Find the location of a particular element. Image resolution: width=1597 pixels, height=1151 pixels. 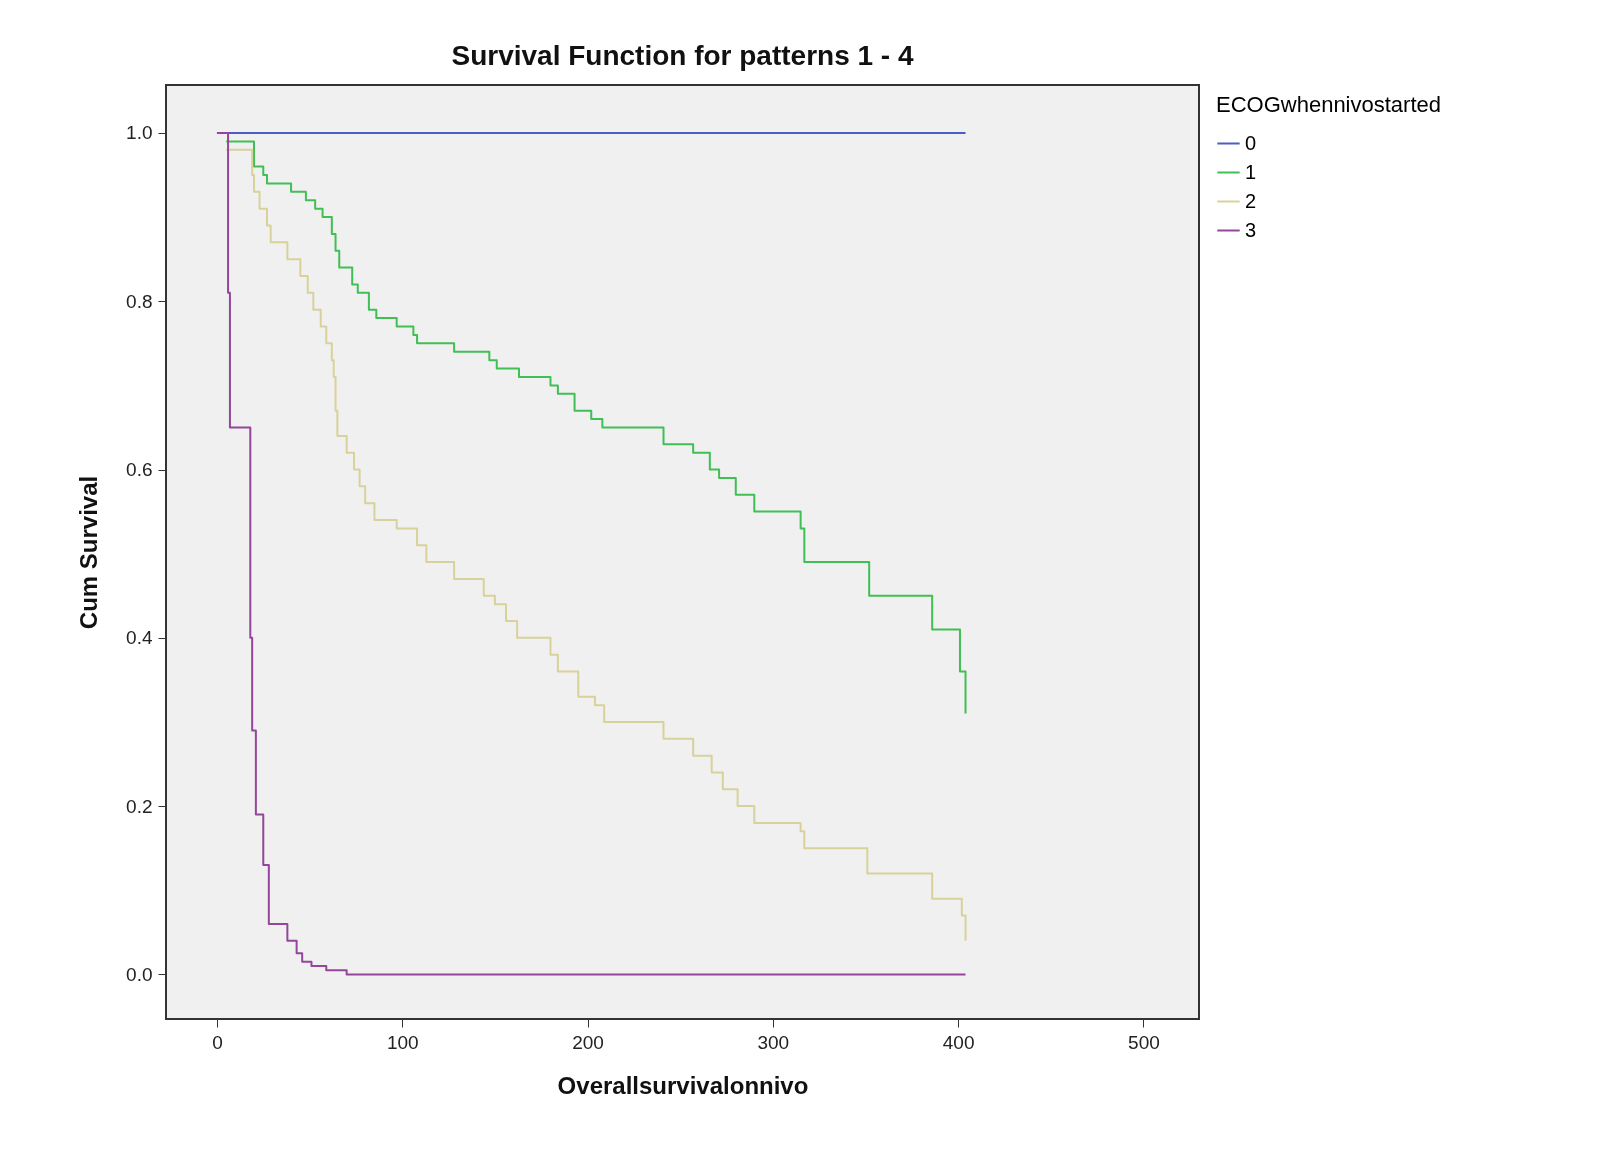

x-tick-label: 200 is located at coordinates (588, 1042).